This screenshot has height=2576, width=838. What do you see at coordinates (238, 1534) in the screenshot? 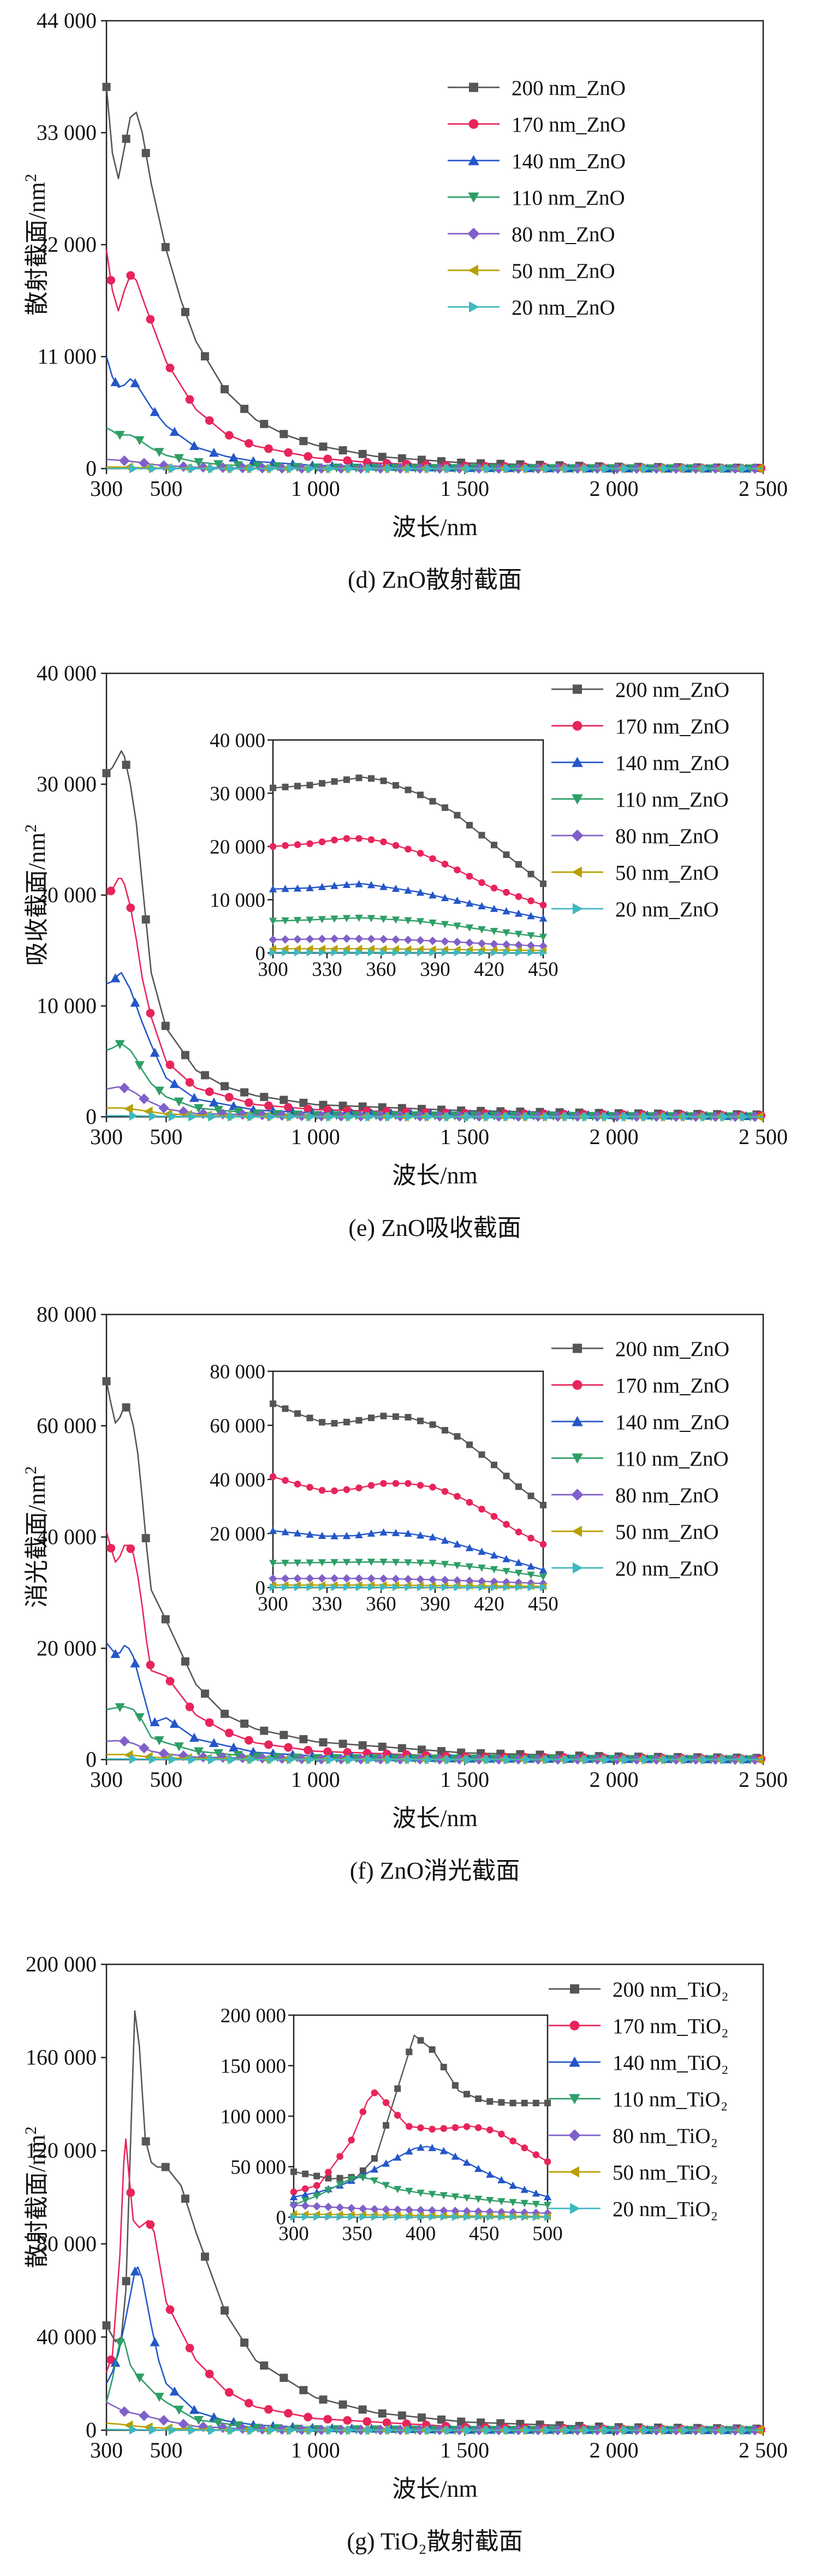
I see `panel-f-inset-ytick-label-20-000: 20 000` at bounding box center [238, 1534].